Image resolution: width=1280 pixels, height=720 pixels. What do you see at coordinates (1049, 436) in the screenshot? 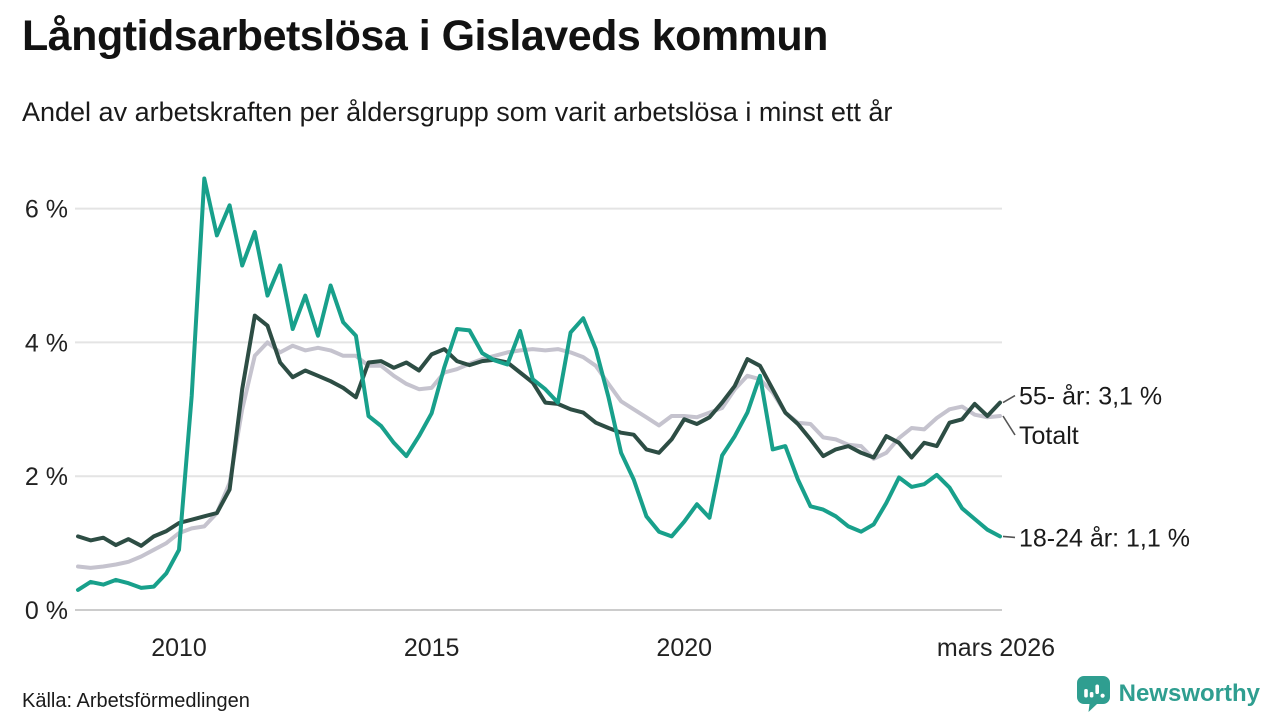
I see `series-end-label-total: Totalt` at bounding box center [1049, 436].